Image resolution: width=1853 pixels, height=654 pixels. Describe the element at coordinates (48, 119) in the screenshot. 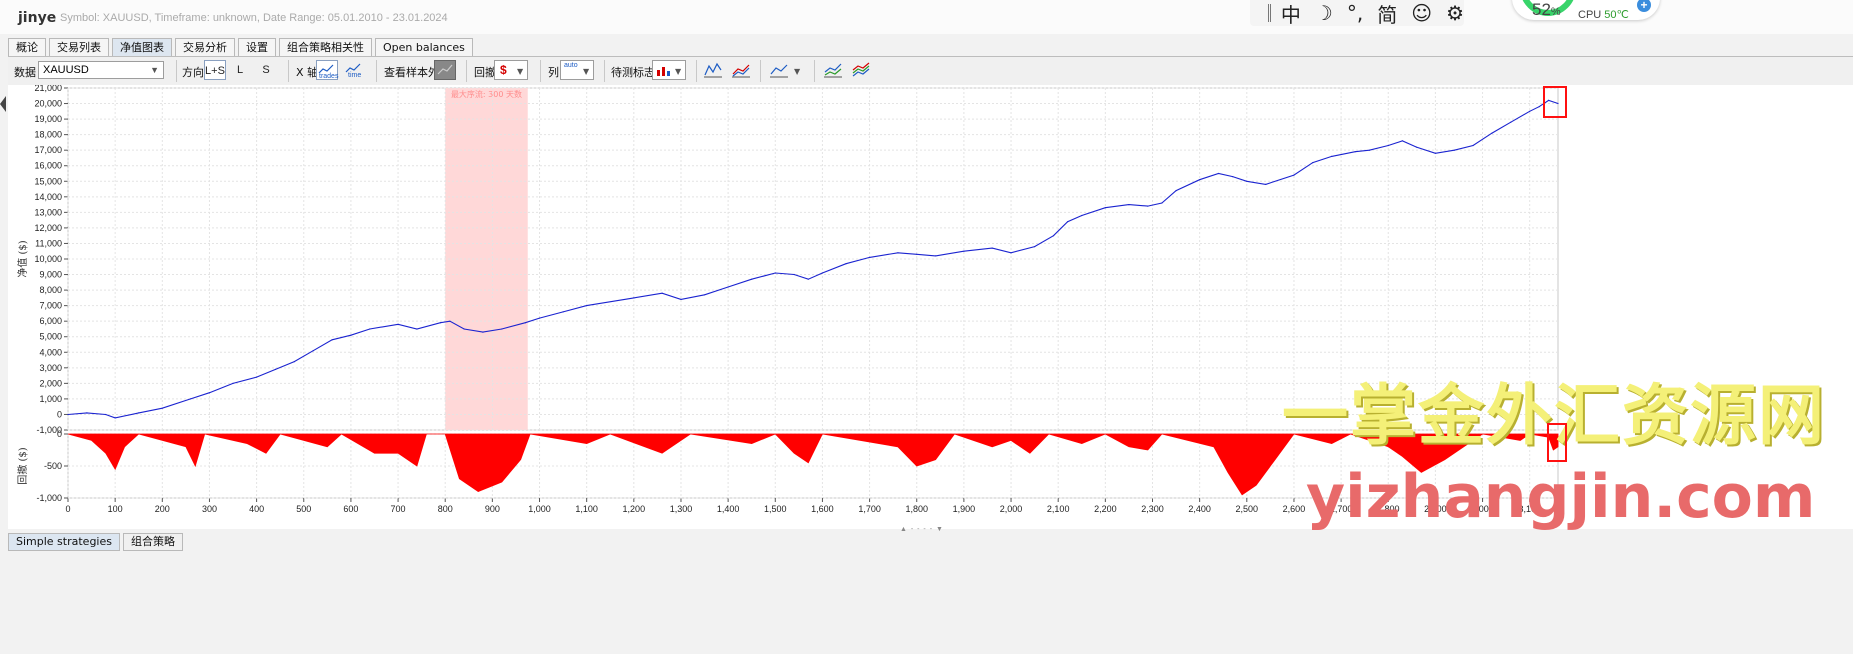

I see `equity-y-tick-label: 19,000` at that location.